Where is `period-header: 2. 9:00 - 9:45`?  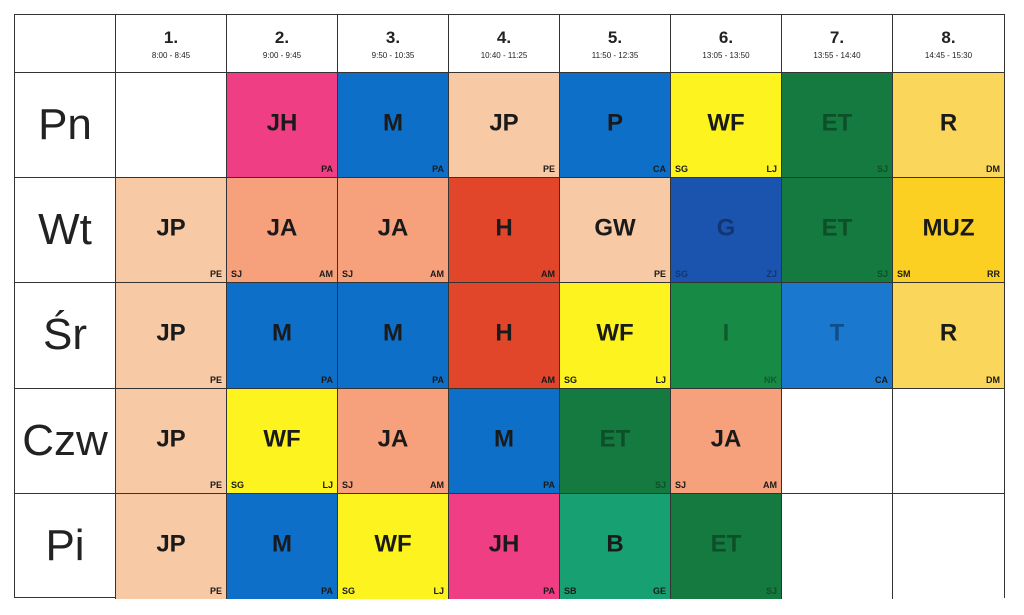 period-header: 2. 9:00 - 9:45 is located at coordinates (282, 44).